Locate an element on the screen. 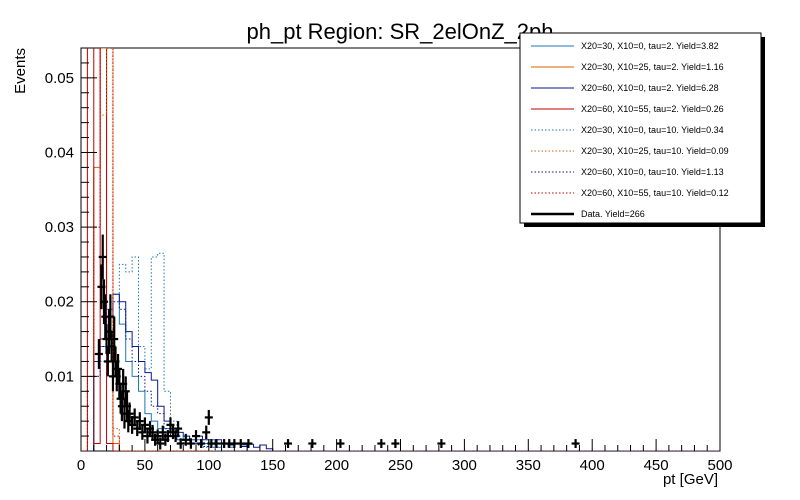 The height and width of the screenshot is (500, 800). x-tick-label: 400 is located at coordinates (592, 465).